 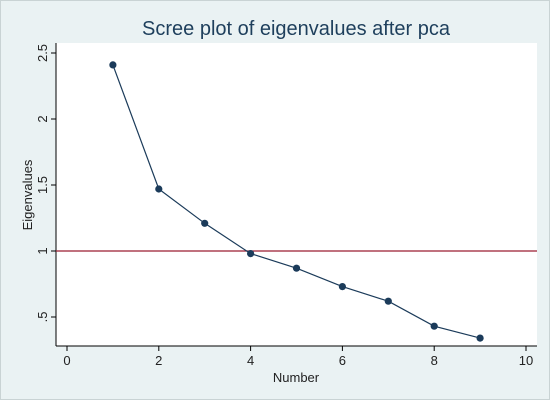 I want to click on x-tick-label: 4, so click(x=250, y=360).